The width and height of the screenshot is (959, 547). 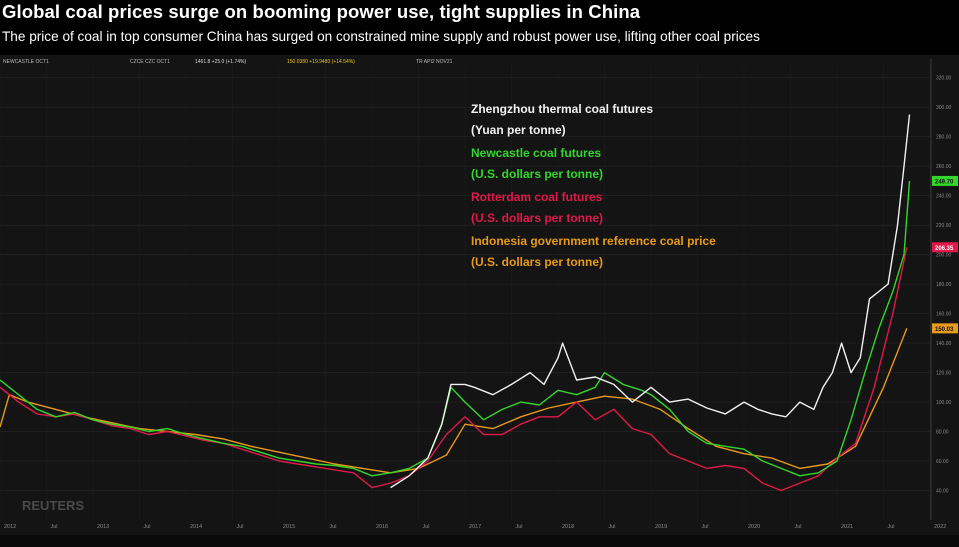 I want to click on y-tick-label: 200.00, so click(x=944, y=256).